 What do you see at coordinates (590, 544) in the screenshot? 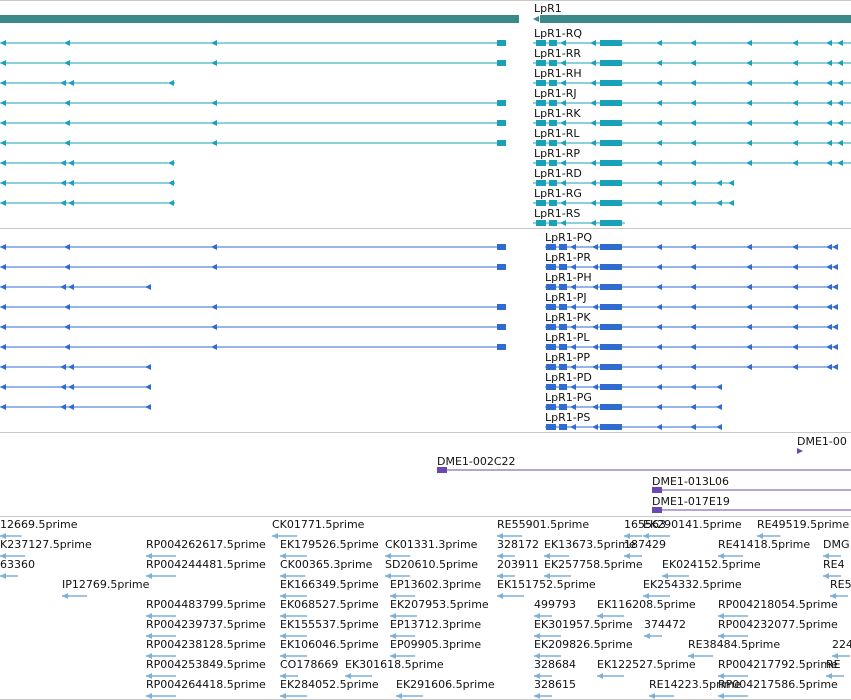
I see `est-label: EK13673.5prime` at bounding box center [590, 544].